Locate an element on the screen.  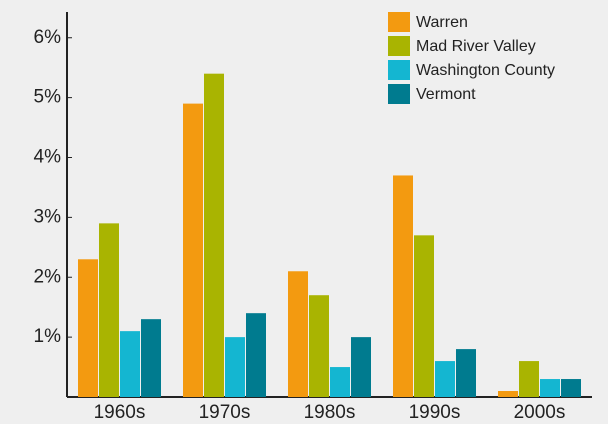
y-tick-label: 6% is located at coordinates (48, 37).